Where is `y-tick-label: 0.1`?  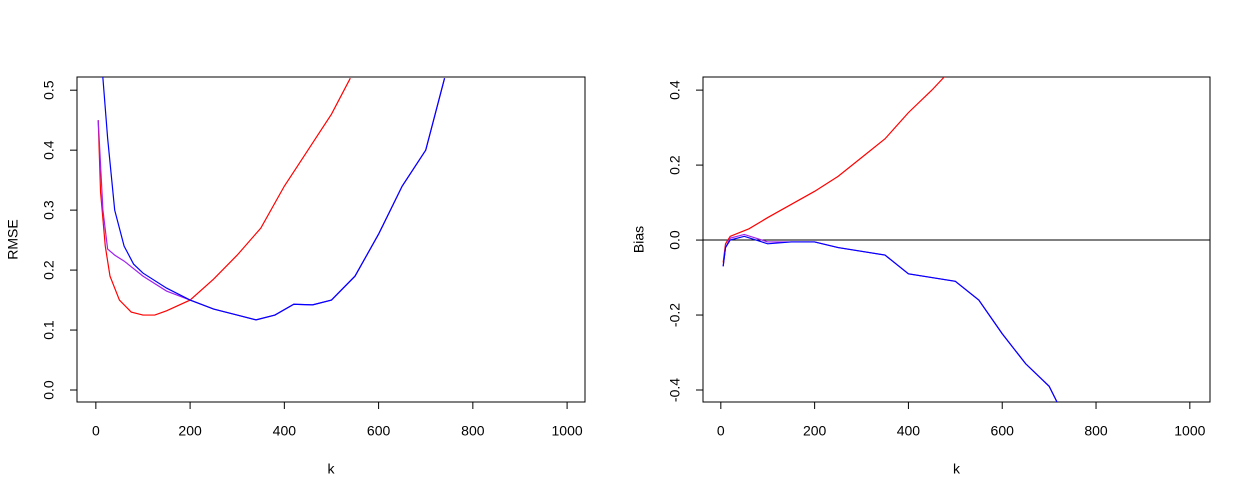
y-tick-label: 0.1 is located at coordinates (49, 330).